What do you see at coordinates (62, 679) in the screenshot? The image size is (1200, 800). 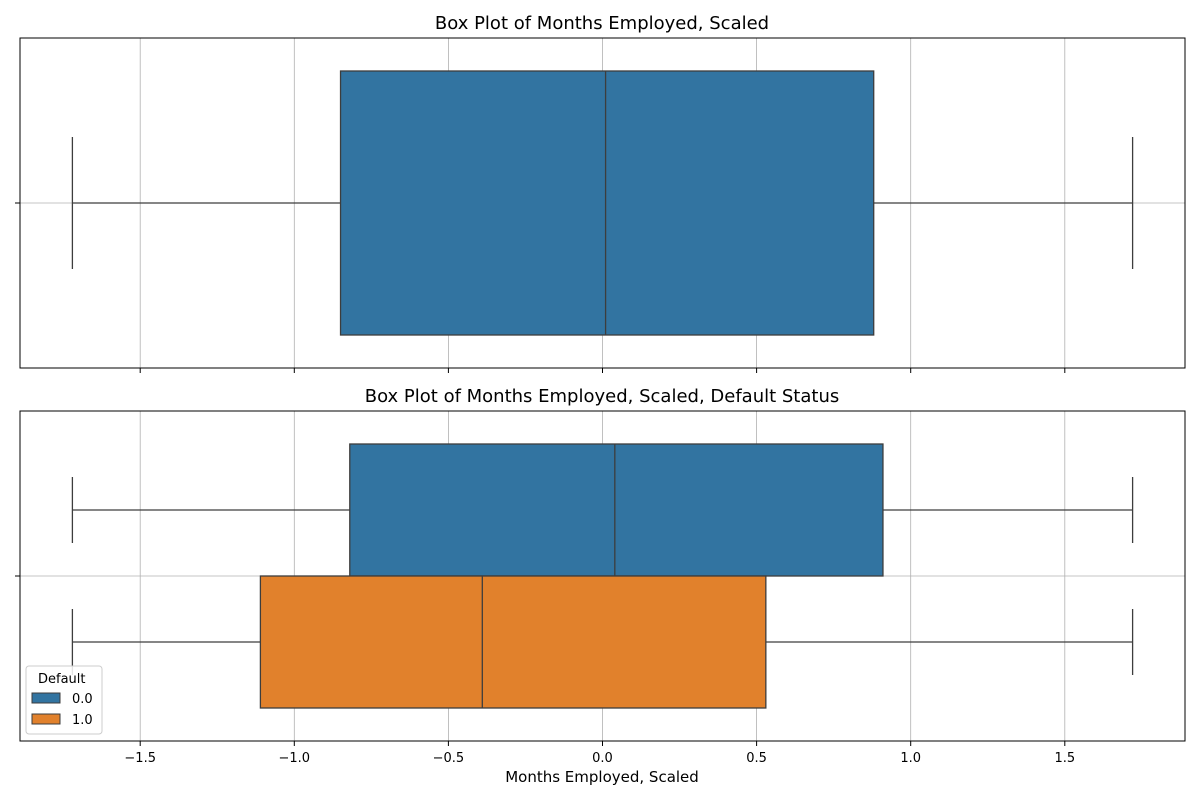 I see `legend-title: Default` at bounding box center [62, 679].